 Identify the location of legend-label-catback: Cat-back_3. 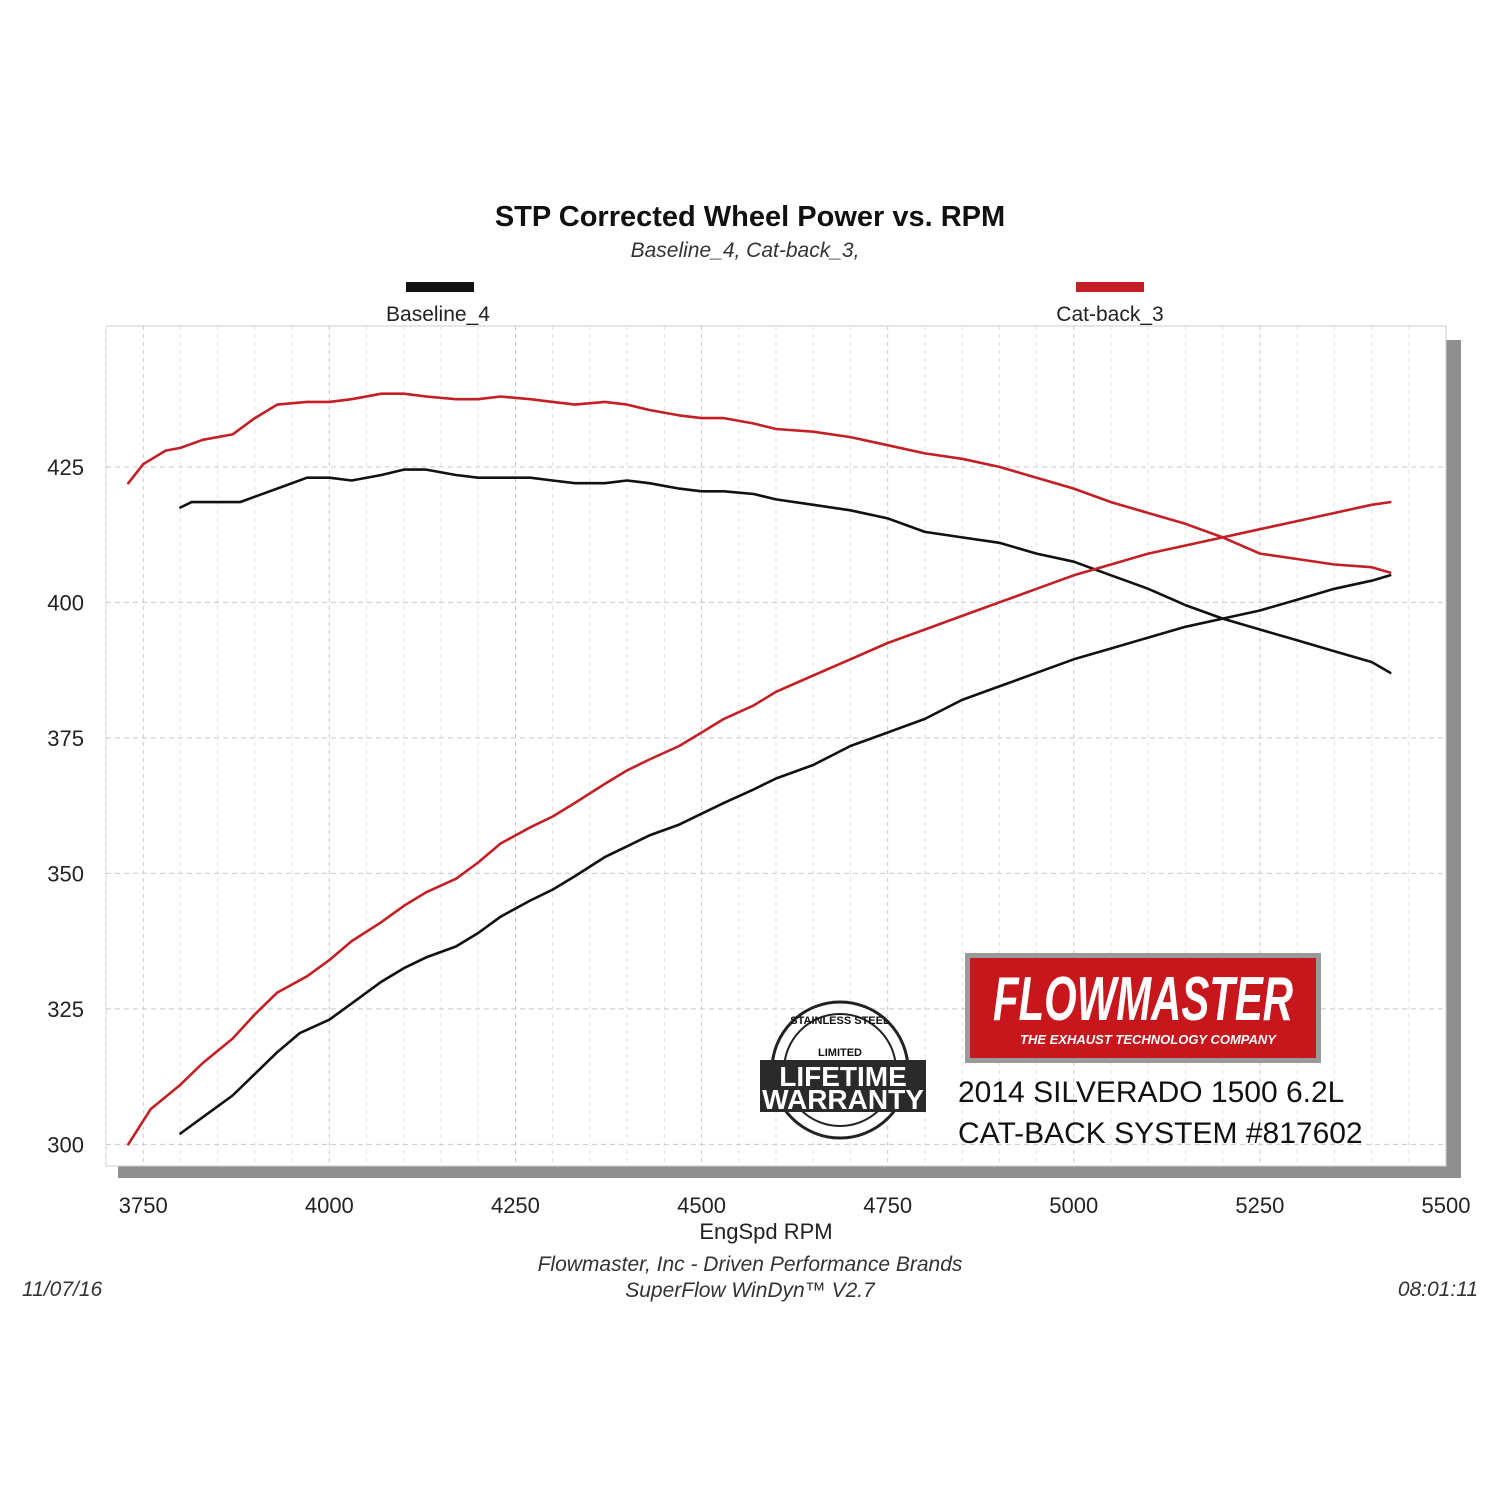
(1109, 314).